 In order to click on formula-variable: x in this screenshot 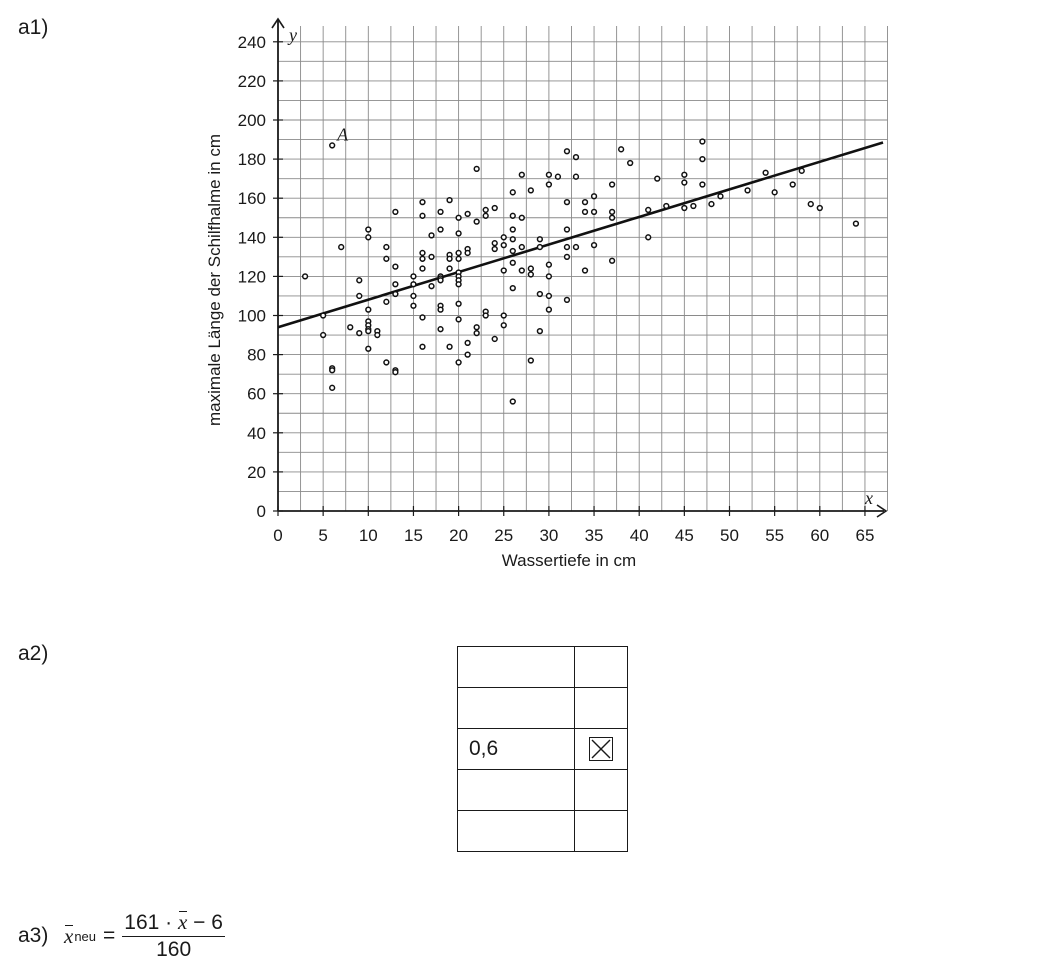, I will do `click(69, 936)`.